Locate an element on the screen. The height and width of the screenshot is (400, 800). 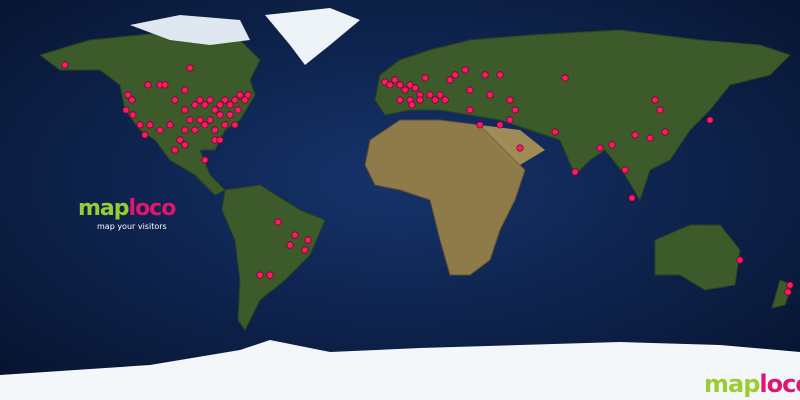
maploco-logo: maploco is located at coordinates (127, 208).